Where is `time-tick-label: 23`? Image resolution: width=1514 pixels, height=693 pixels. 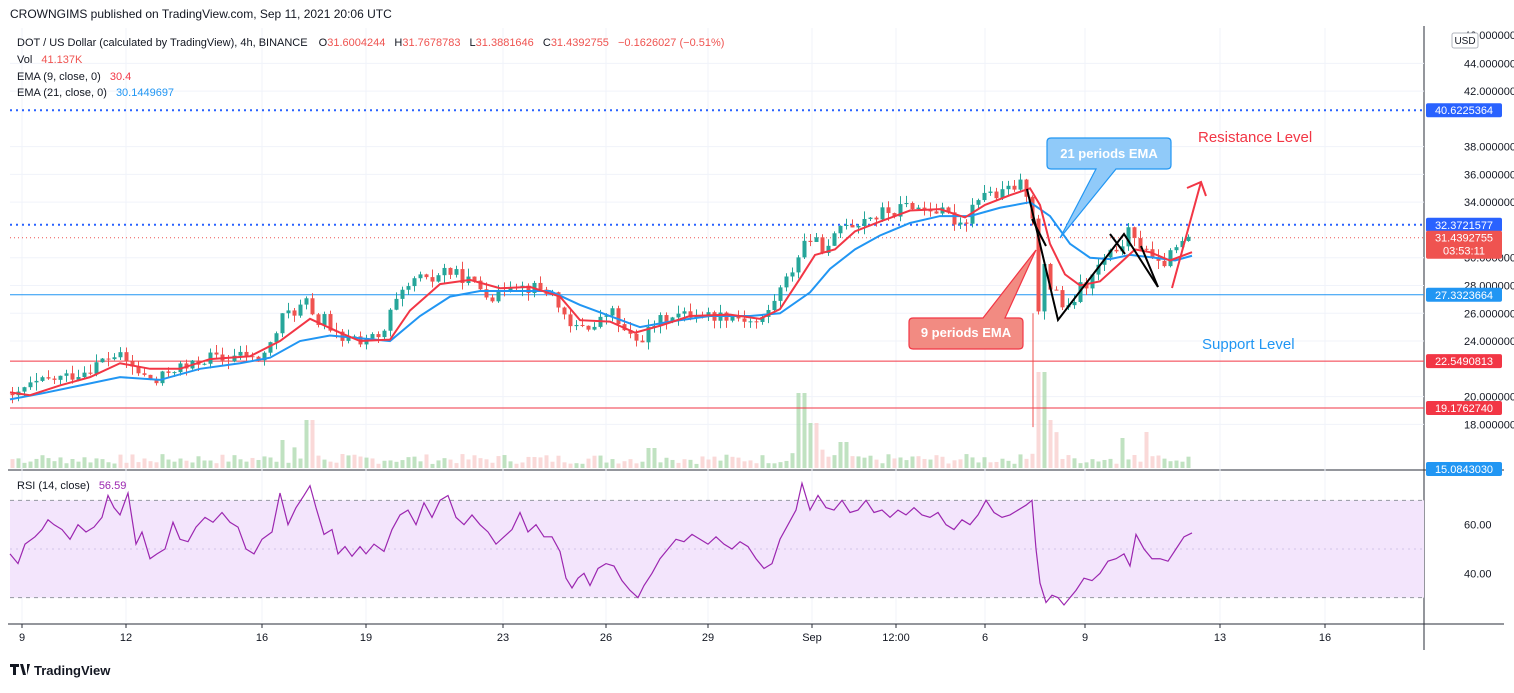
time-tick-label: 23 is located at coordinates (503, 638).